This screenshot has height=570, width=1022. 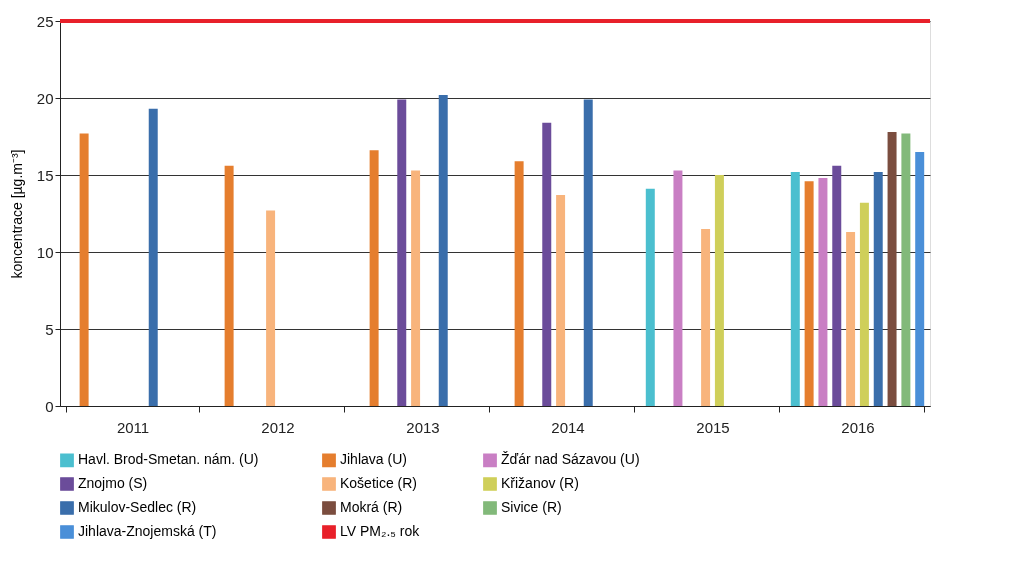 I want to click on y-tick-label: 20, so click(x=45, y=98).